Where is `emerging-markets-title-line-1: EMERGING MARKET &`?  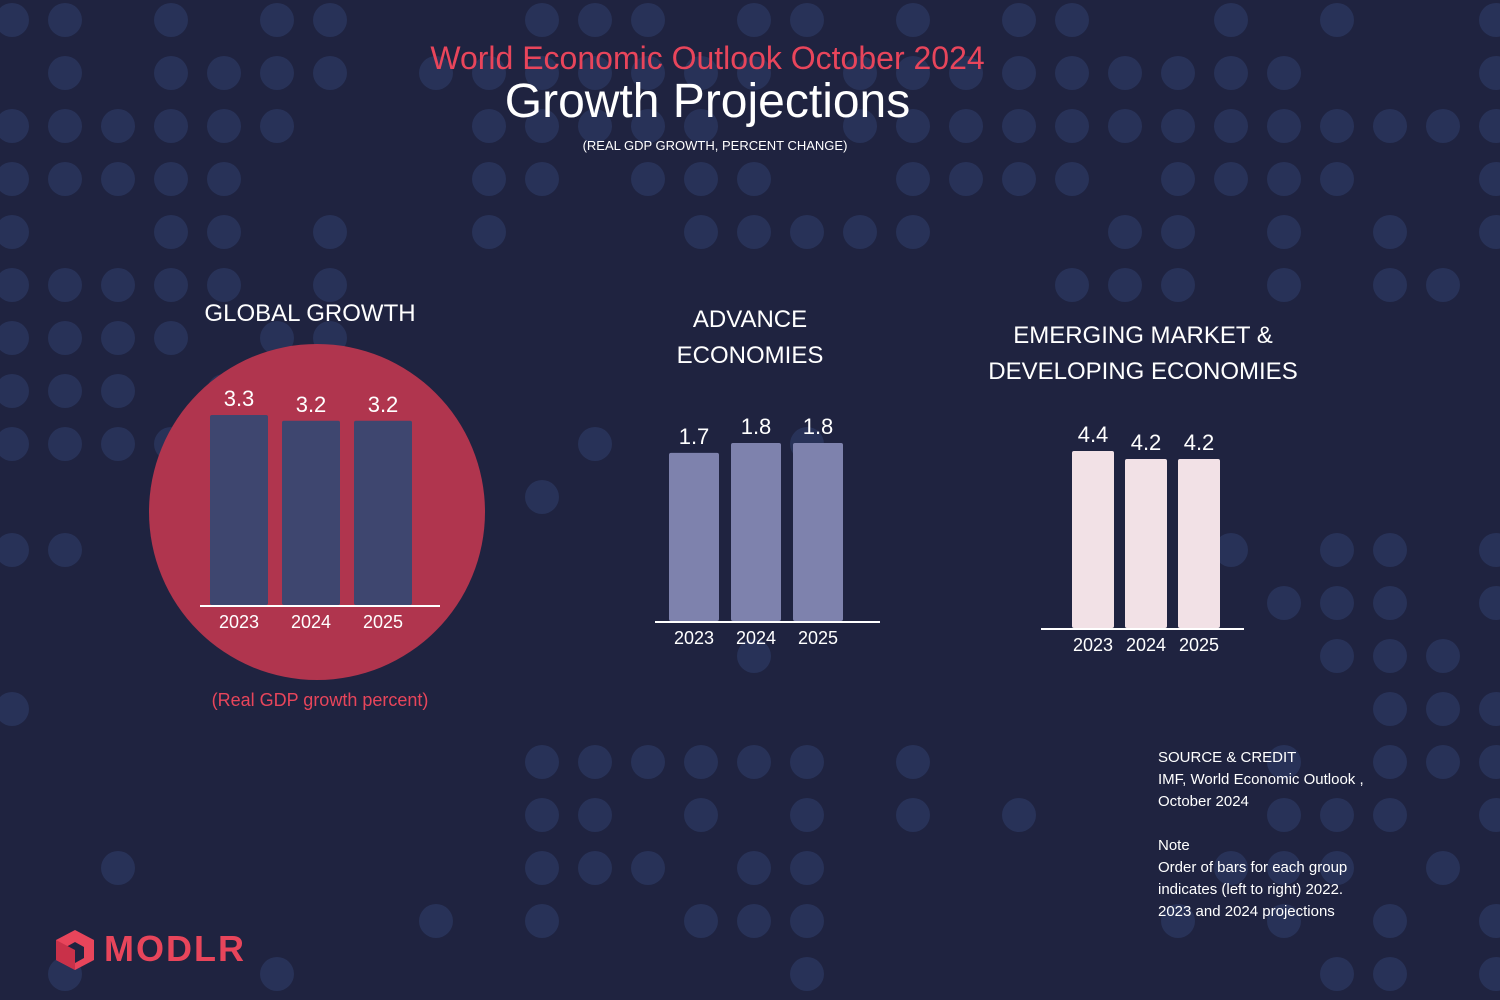 emerging-markets-title-line-1: EMERGING MARKET & is located at coordinates (1143, 335).